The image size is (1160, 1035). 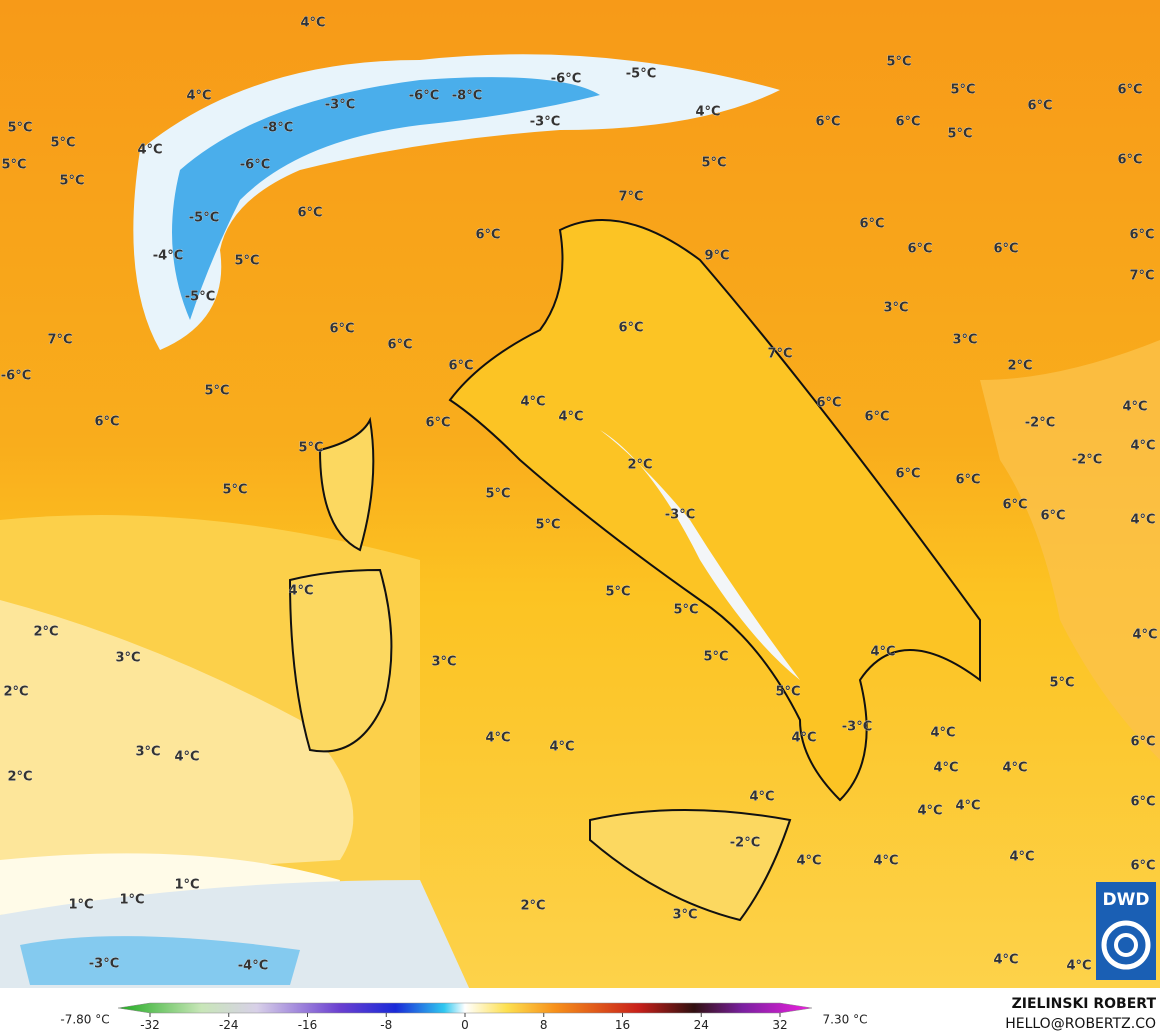 I want to click on sardinia, so click(x=340, y=660).